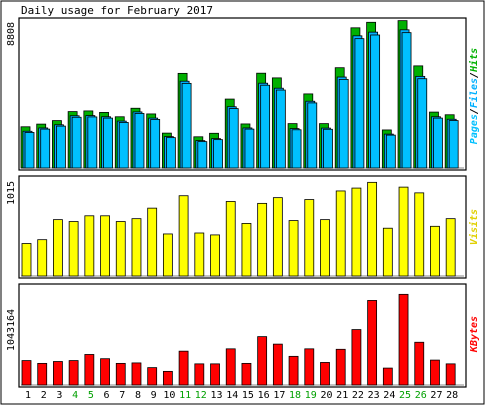 Image resolution: width=485 pixels, height=405 pixels. What do you see at coordinates (107, 395) in the screenshot?
I see `day-label-6: 6` at bounding box center [107, 395].